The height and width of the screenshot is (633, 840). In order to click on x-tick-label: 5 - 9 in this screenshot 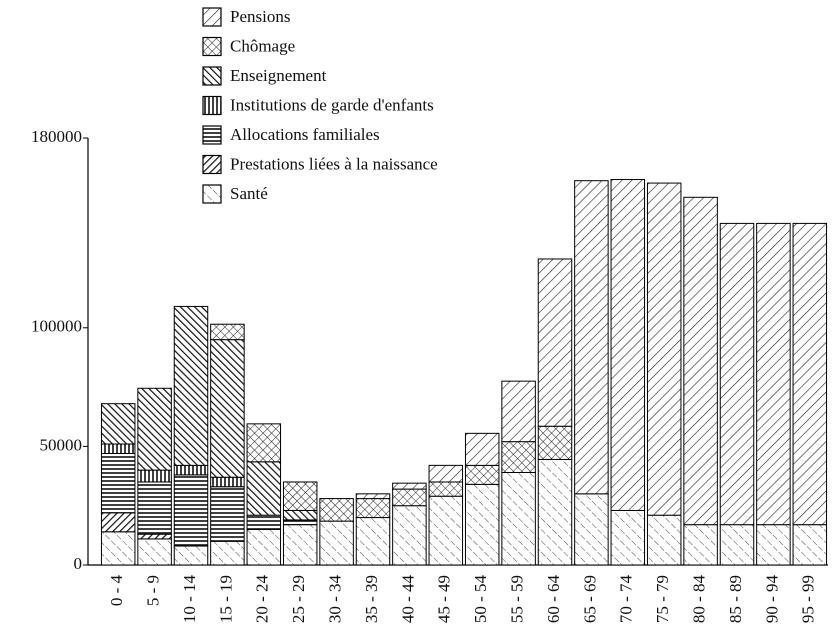, I will do `click(153, 590)`.